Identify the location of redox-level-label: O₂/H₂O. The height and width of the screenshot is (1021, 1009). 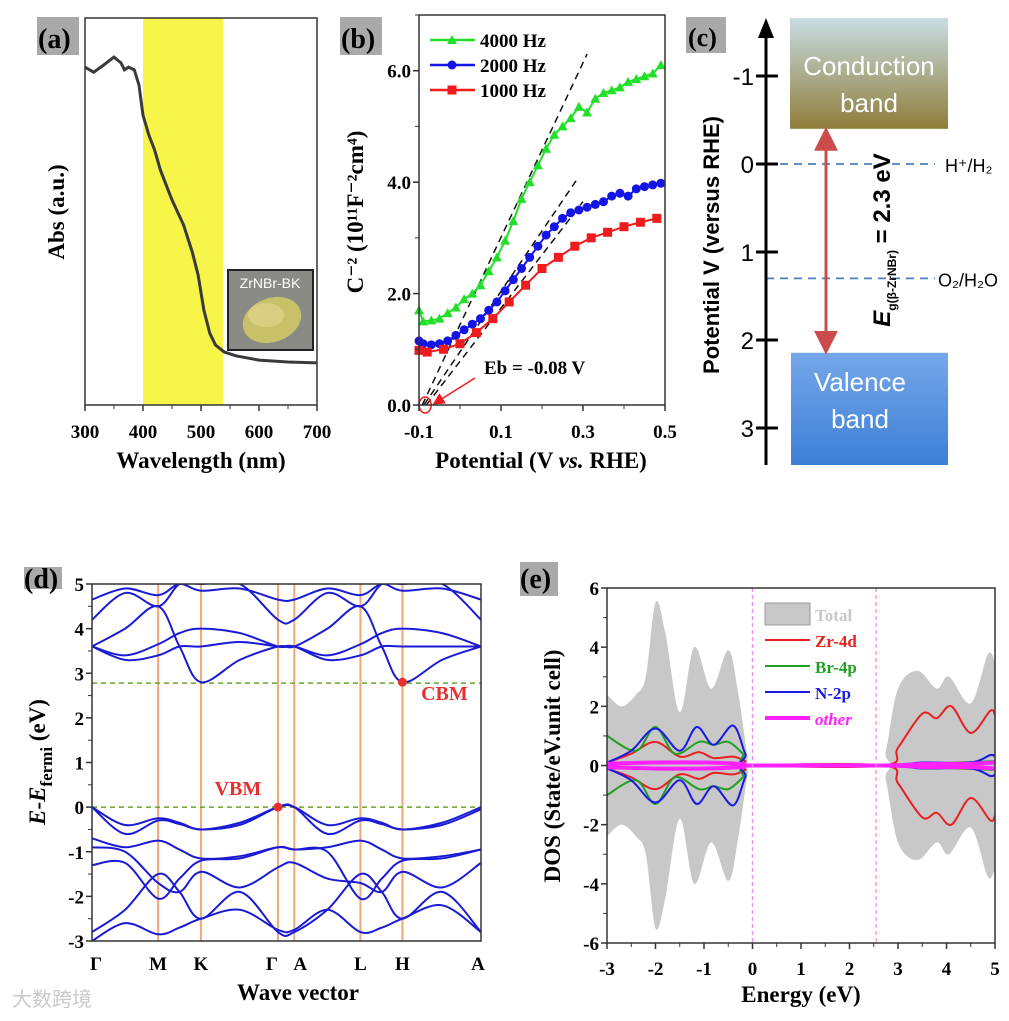
(968, 280).